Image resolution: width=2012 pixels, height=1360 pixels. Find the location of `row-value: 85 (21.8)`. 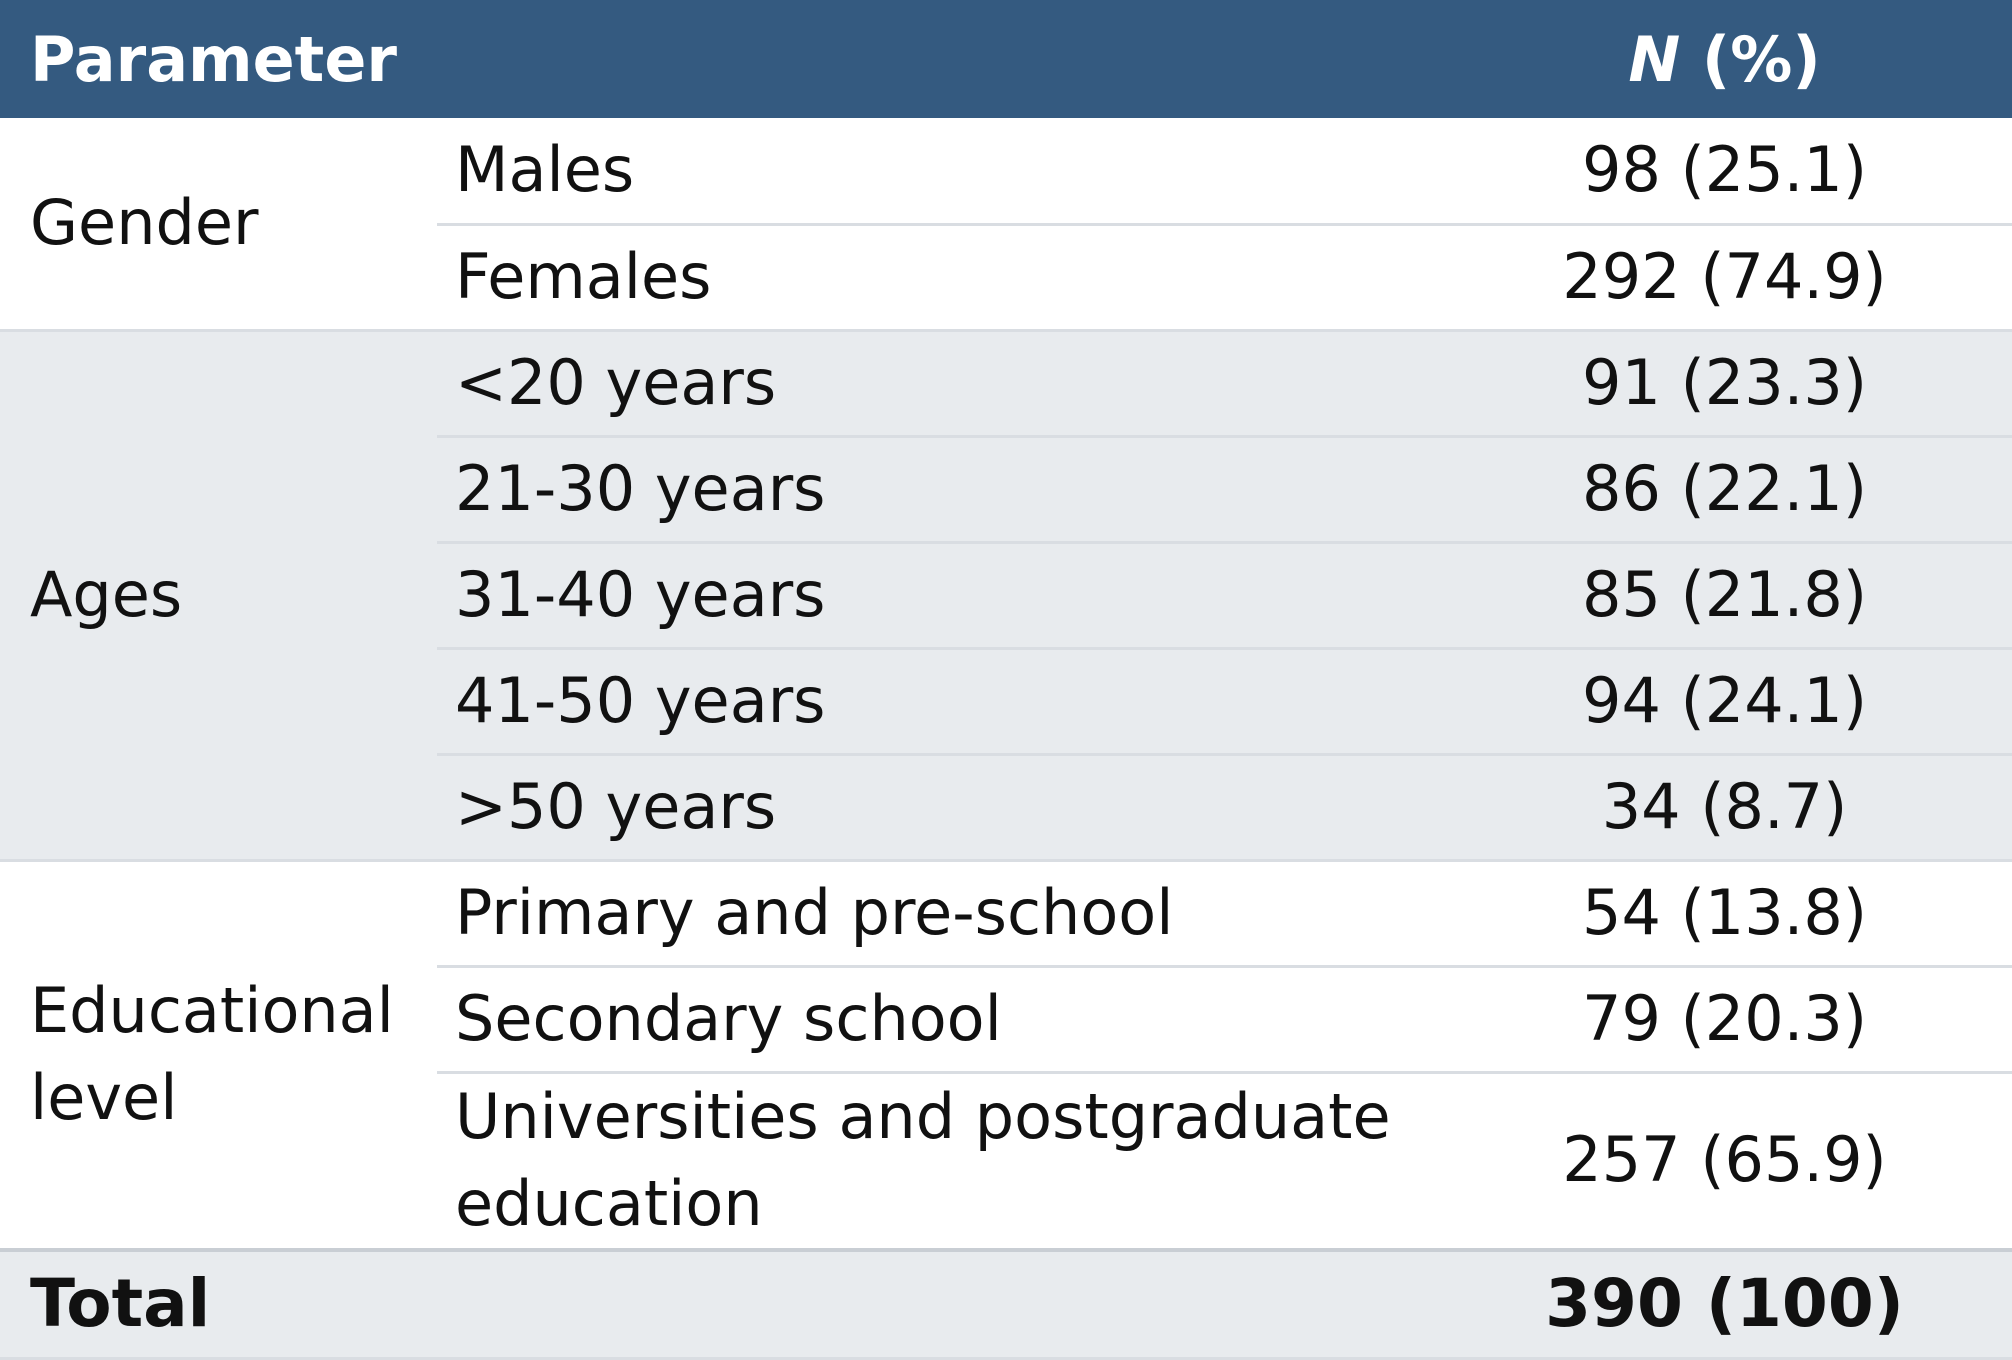

row-value: 85 (21.8) is located at coordinates (1724, 594).